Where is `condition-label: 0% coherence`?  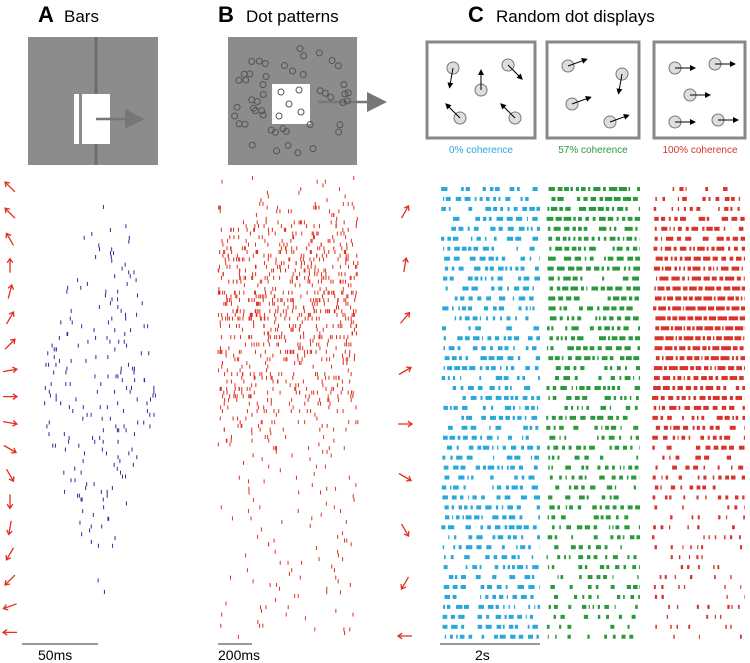 condition-label: 0% coherence is located at coordinates (481, 150).